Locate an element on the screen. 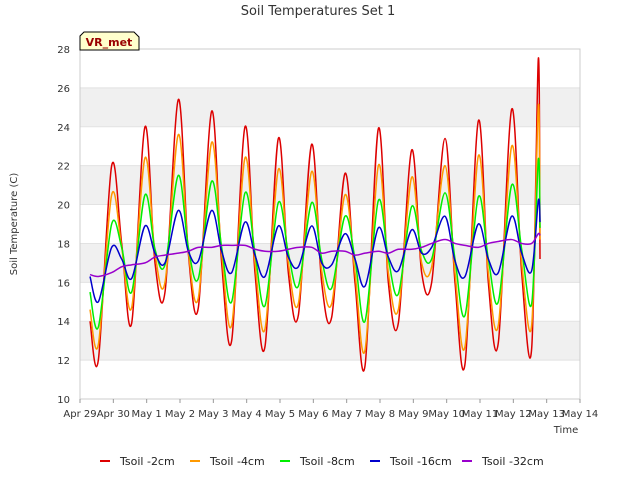 Image resolution: width=640 pixels, height=480 pixels. x-tick-label: May 11 is located at coordinates (480, 414).